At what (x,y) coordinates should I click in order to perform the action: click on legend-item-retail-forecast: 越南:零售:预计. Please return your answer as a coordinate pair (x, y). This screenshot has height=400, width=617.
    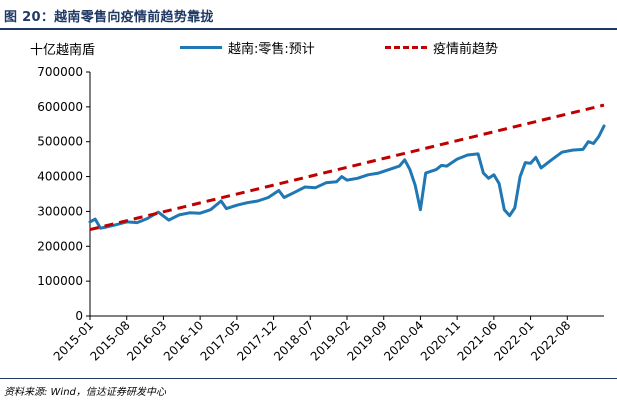
    Looking at the image, I should click on (247, 47).